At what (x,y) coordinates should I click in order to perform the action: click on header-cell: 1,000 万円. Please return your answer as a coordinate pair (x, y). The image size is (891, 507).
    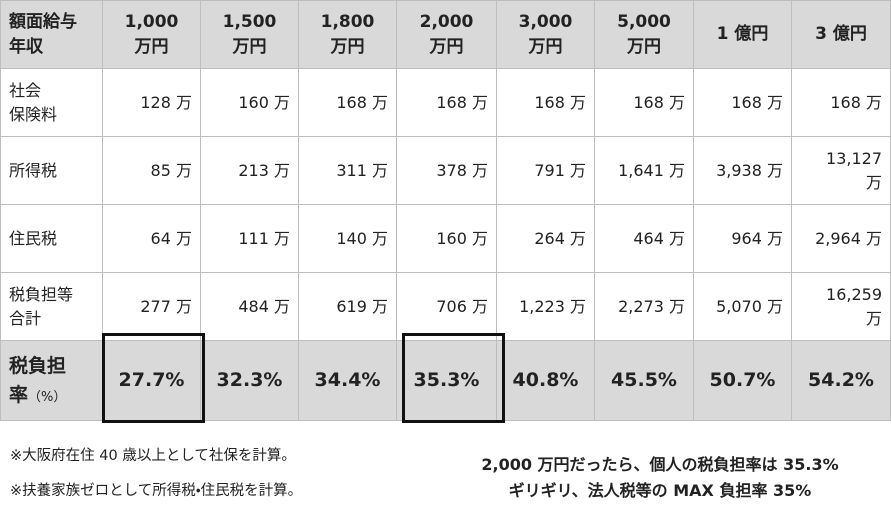
    Looking at the image, I should click on (151, 34).